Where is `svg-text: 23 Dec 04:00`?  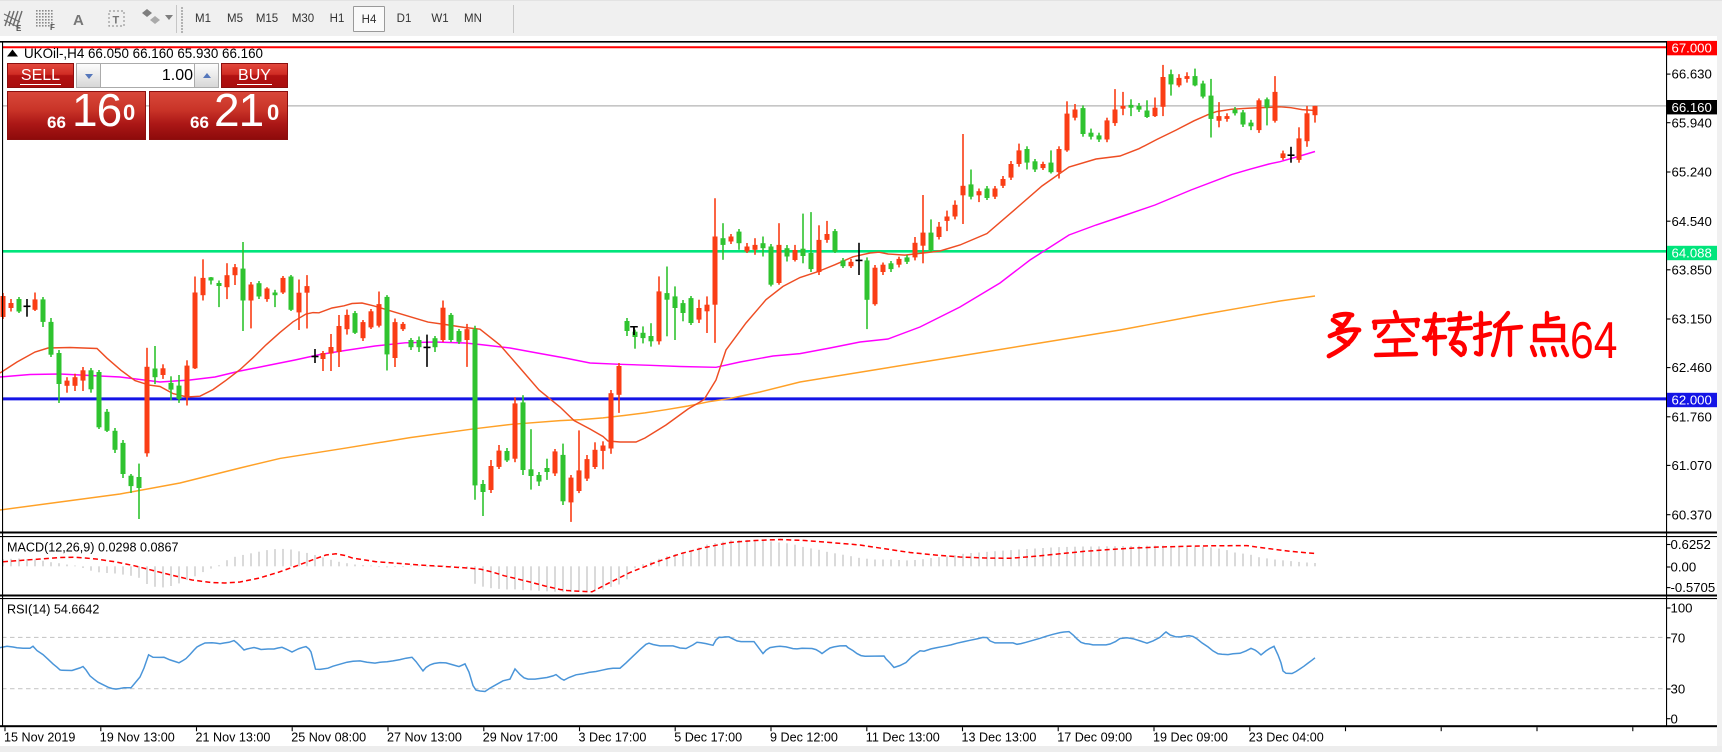 svg-text: 23 Dec 04:00 is located at coordinates (1286, 738).